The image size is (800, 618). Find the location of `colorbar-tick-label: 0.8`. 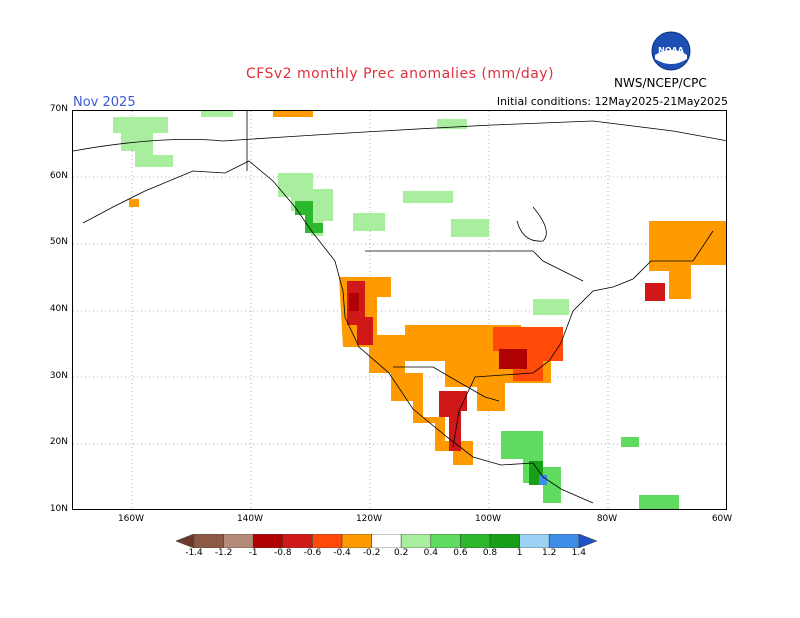

colorbar-tick-label: 0.8 is located at coordinates (490, 553).